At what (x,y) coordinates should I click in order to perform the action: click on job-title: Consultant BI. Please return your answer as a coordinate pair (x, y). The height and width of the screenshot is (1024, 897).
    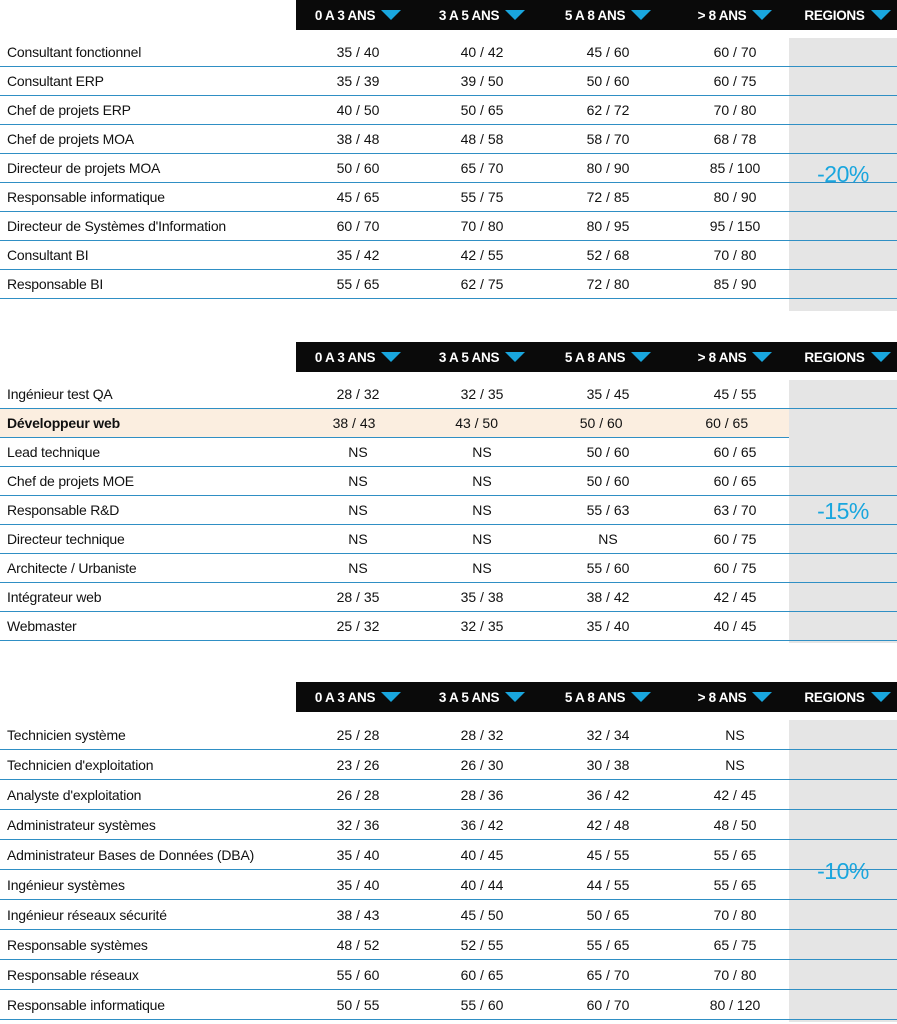
    Looking at the image, I should click on (48, 255).